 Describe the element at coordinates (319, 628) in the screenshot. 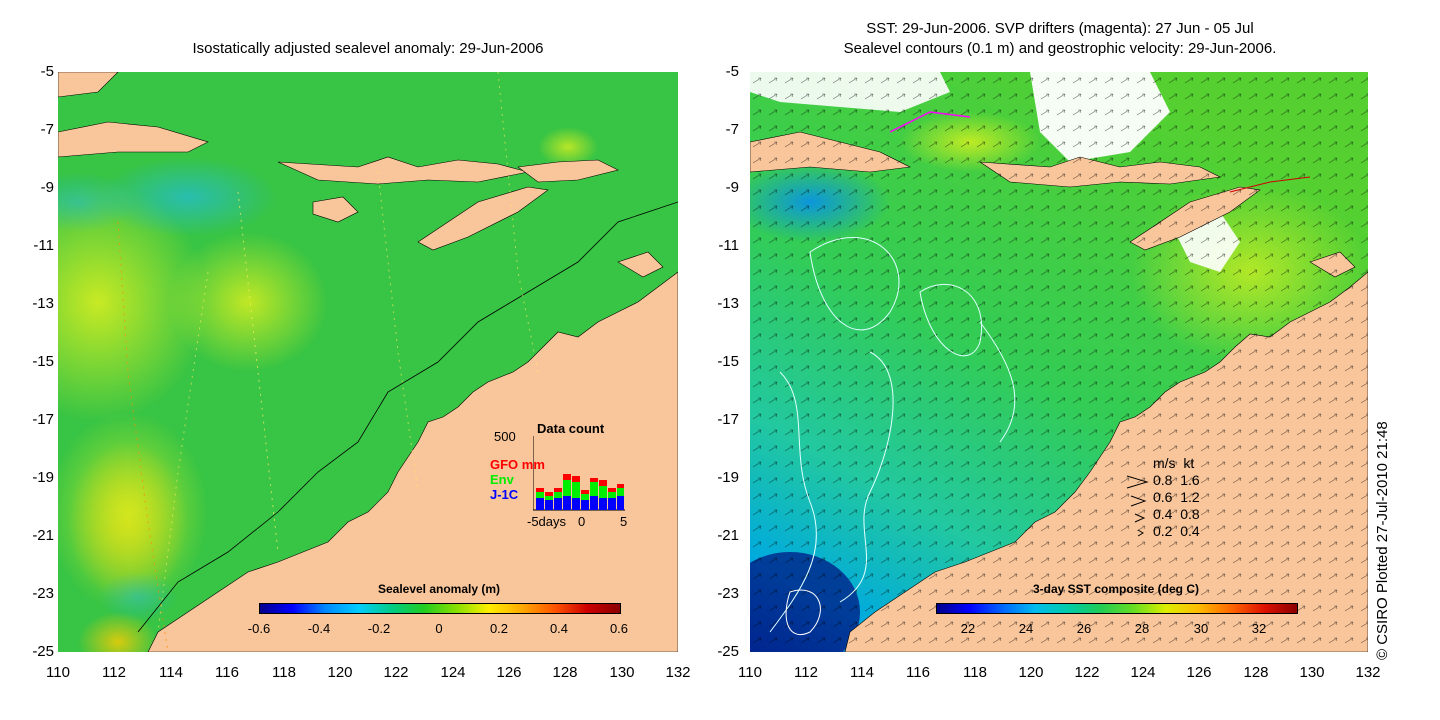

I see `sealevel-colorbar-tick: -0.4` at that location.